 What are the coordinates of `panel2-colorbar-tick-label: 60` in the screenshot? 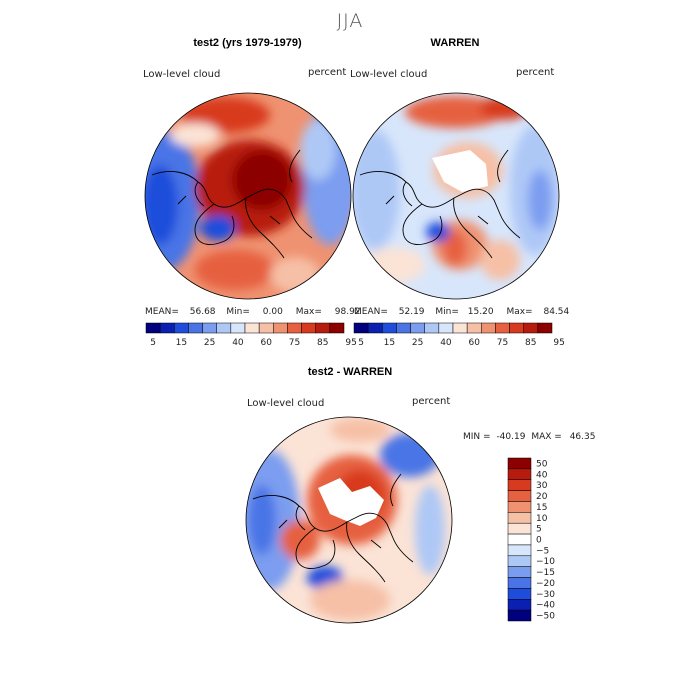 It's located at (474, 343).